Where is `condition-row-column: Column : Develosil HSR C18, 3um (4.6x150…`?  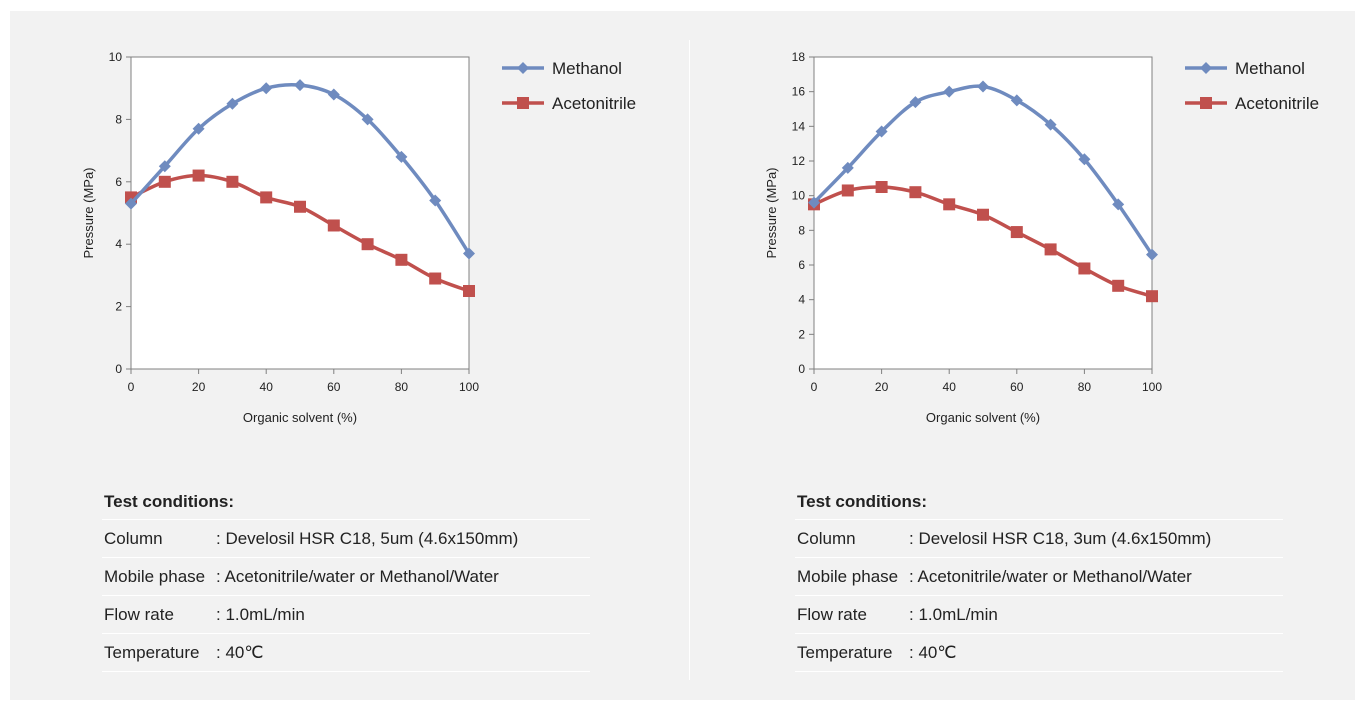 condition-row-column: Column : Develosil HSR C18, 3um (4.6x150… is located at coordinates (1039, 539).